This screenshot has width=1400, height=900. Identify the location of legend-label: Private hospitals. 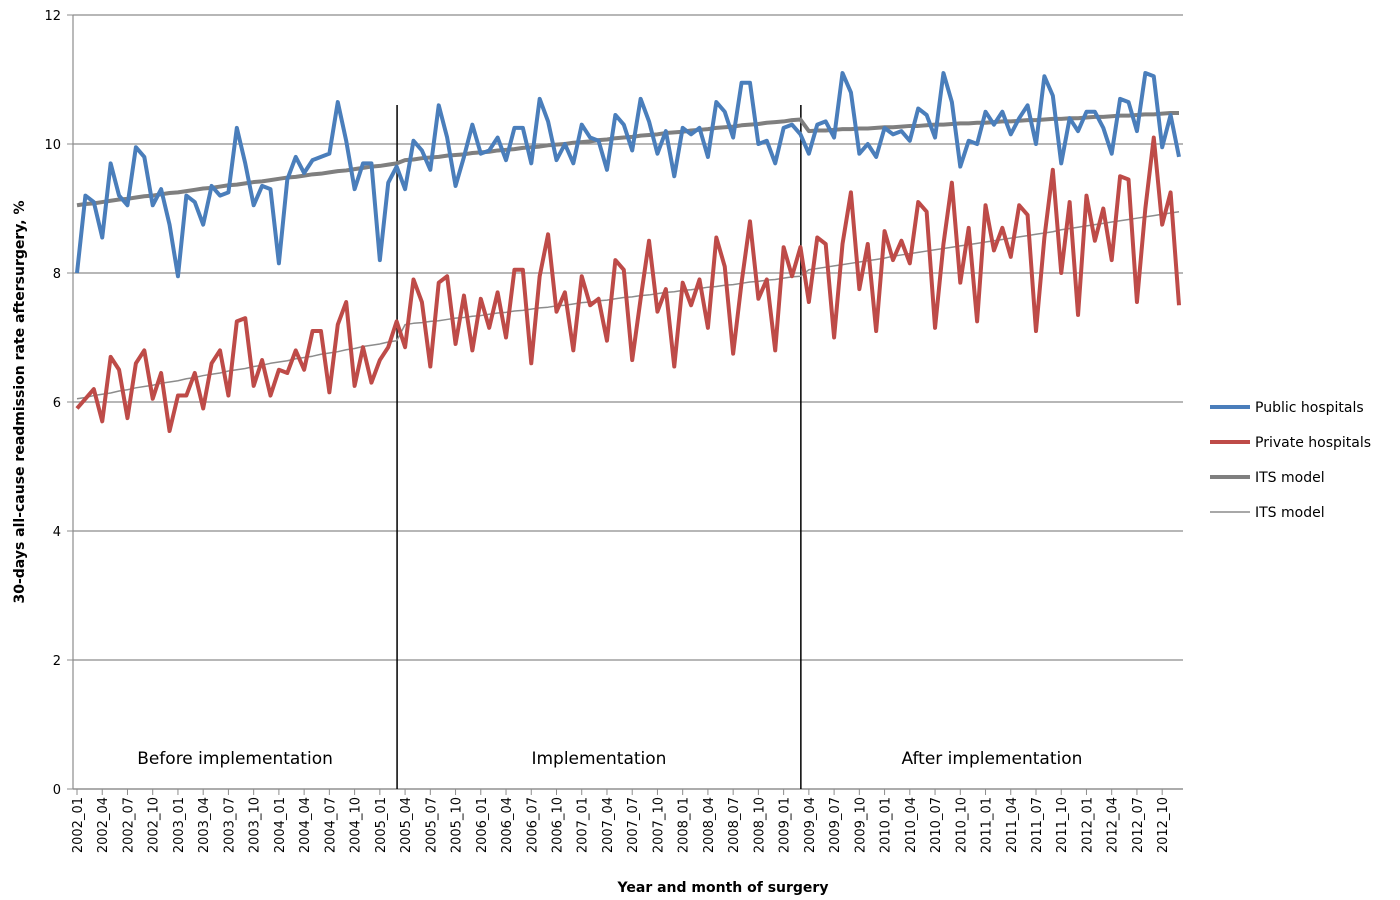
(1313, 443).